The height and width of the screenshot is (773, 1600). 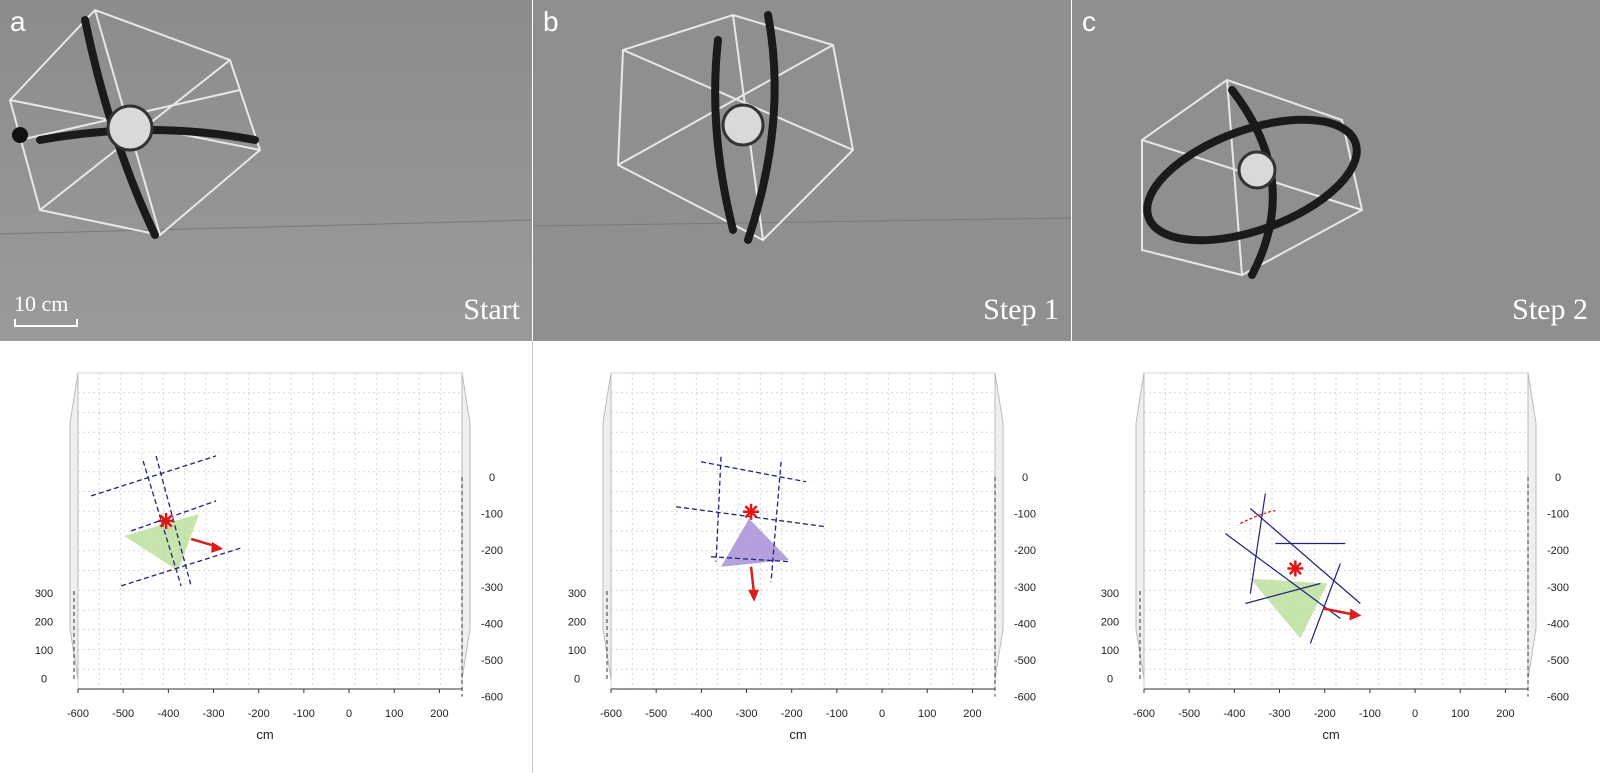 I want to click on scale-bar-line, so click(x=46, y=323).